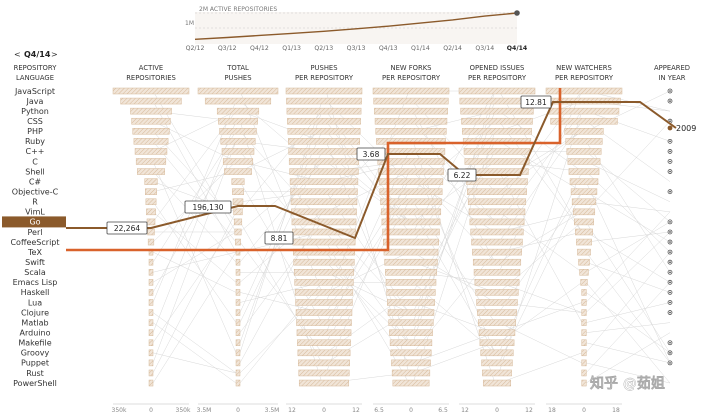 The image size is (720, 419). I want to click on timeline-quarter-Q2-12: Q2/12, so click(195, 48).